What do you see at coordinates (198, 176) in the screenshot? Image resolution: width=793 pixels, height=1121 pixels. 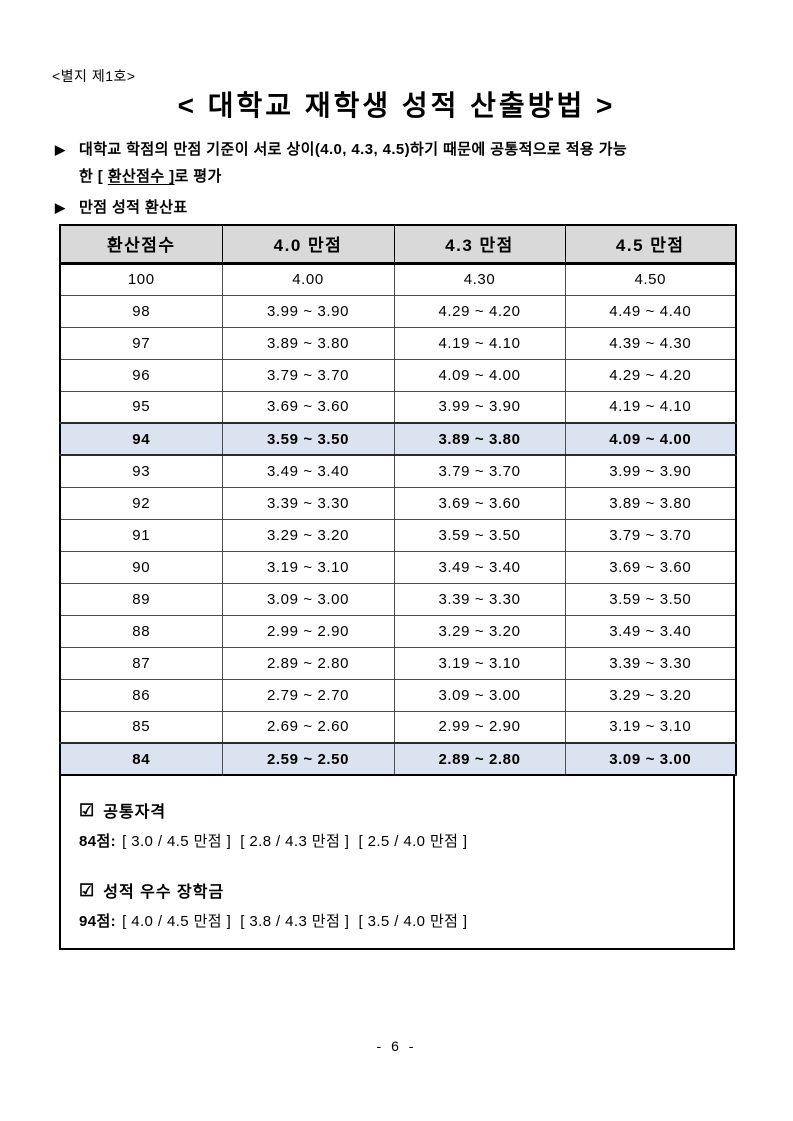 I see `bullet-line2-suffix: 로 평가` at bounding box center [198, 176].